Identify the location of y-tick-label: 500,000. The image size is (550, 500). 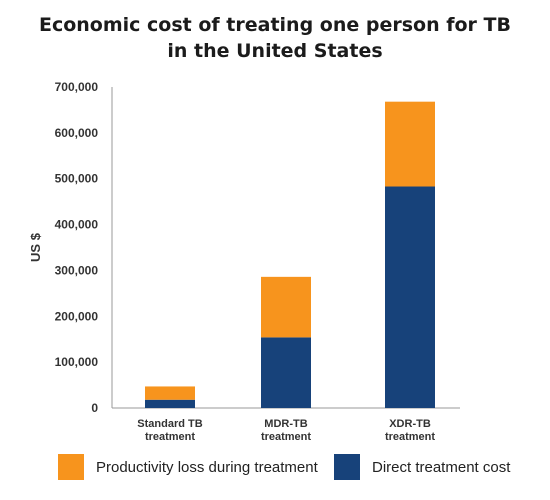
(77, 179).